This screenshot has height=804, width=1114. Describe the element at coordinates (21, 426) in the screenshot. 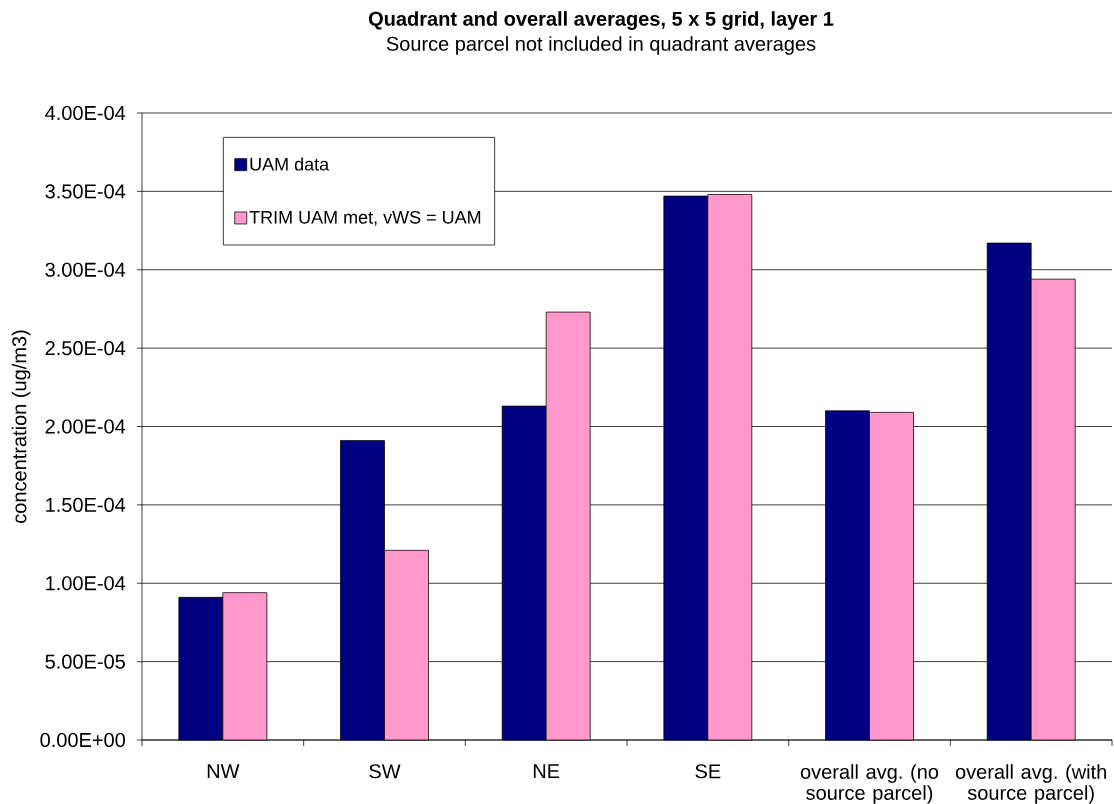

I see `y-axis-title: concentration (ug/m3)` at that location.